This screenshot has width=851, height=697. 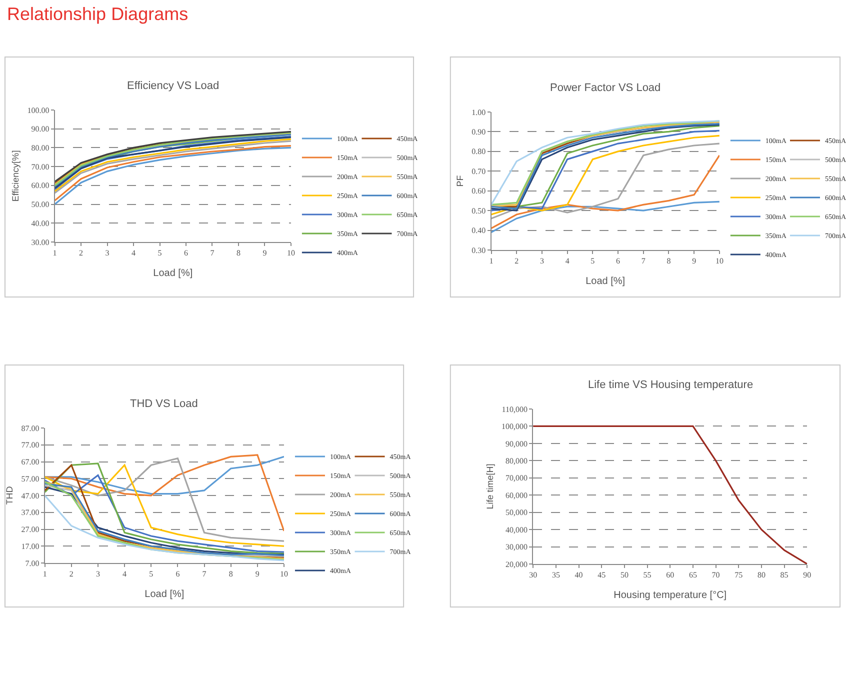 I want to click on x-tick-label: 60, so click(x=670, y=575).